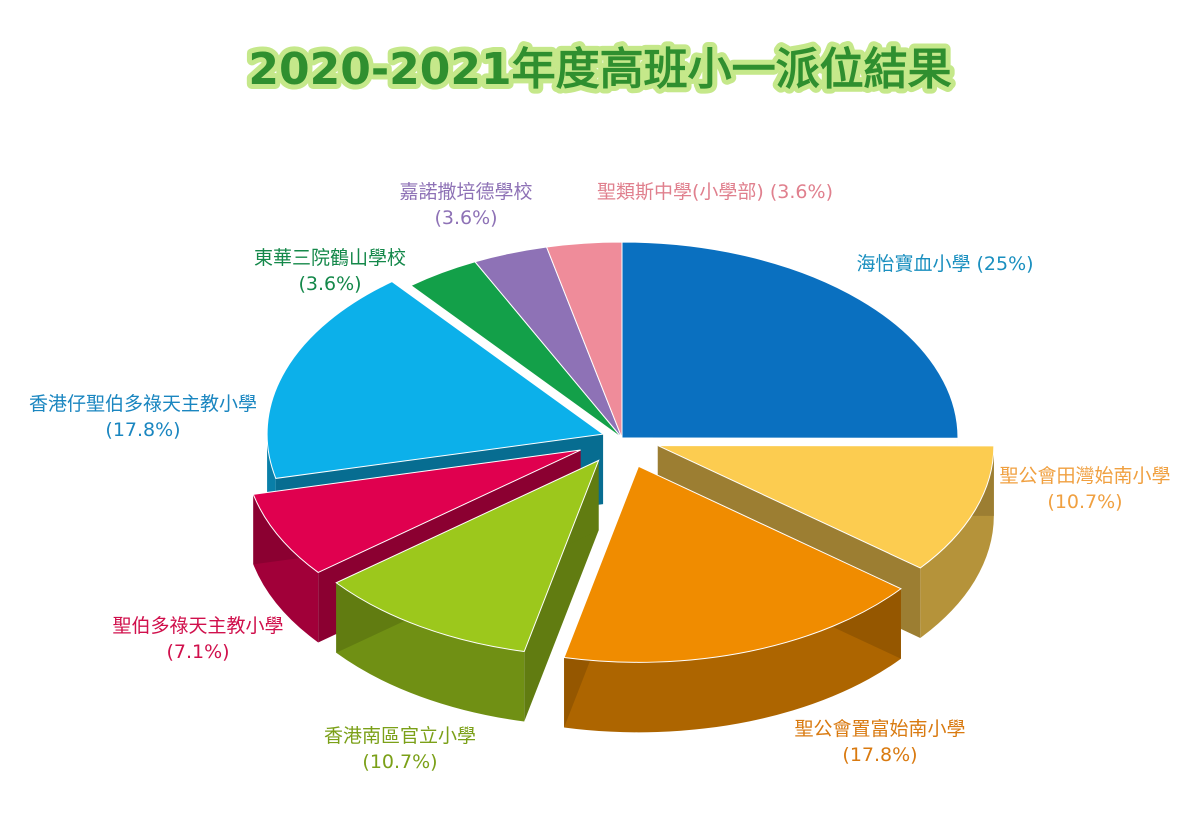 The height and width of the screenshot is (814, 1200). I want to click on slice-5-top, so click(416, 511).